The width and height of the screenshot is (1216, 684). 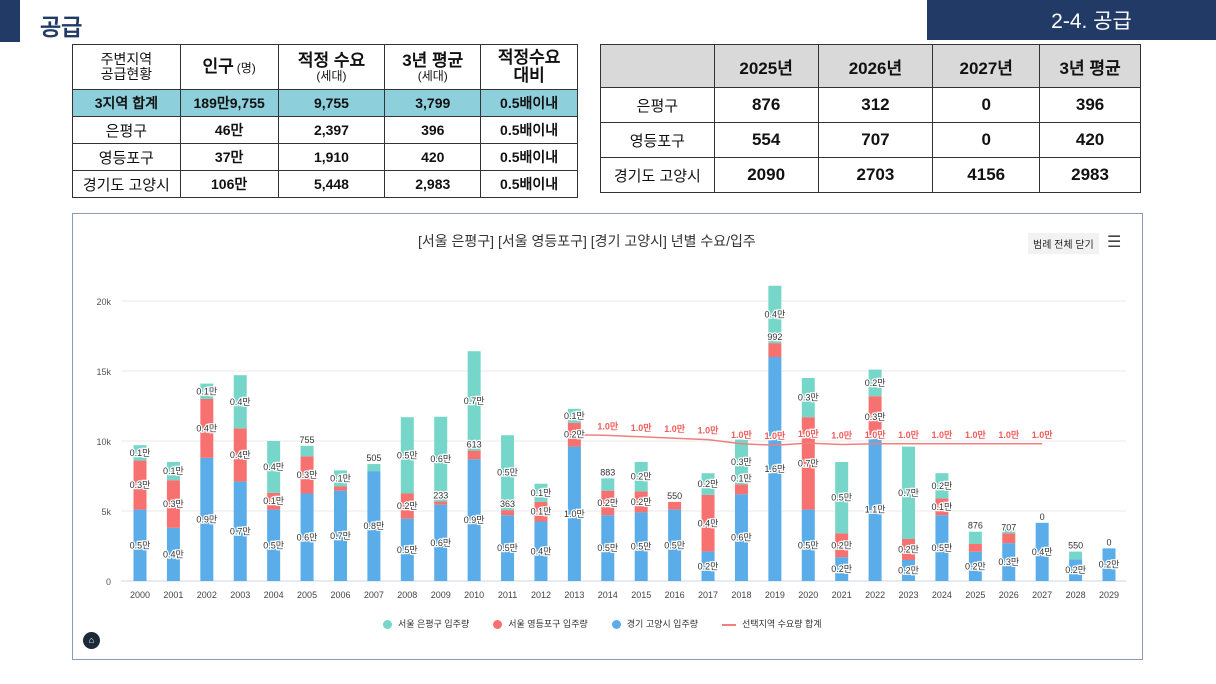 What do you see at coordinates (426, 623) in the screenshot?
I see `legend-item: 서울 은평구 입주량` at bounding box center [426, 623].